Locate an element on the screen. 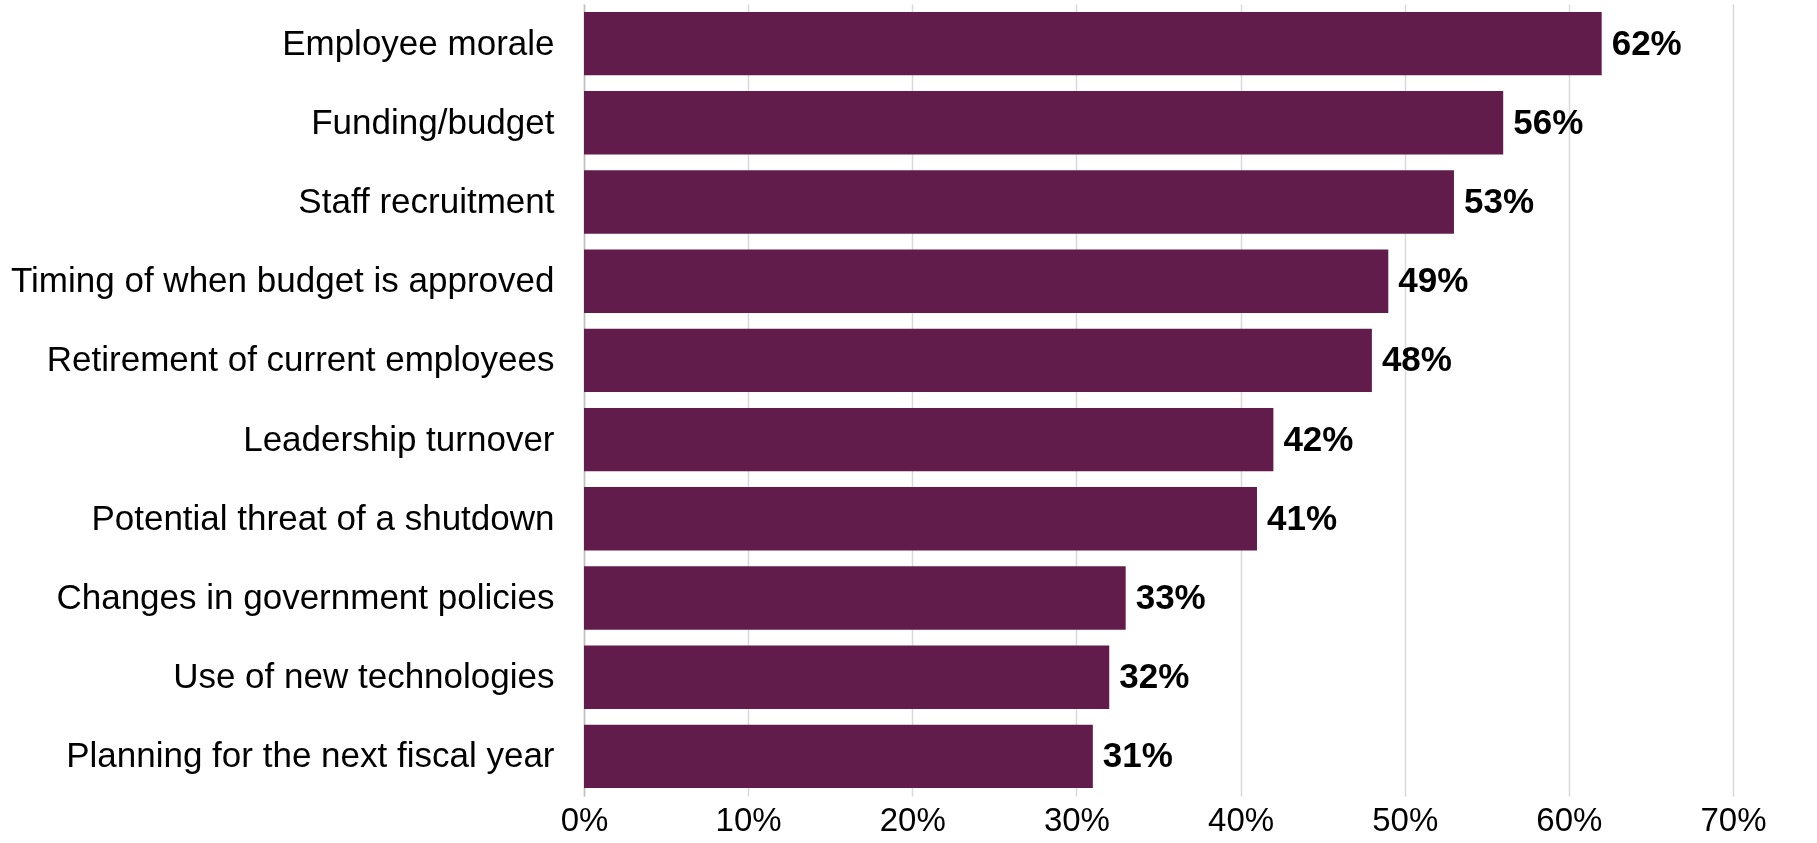 This screenshot has height=843, width=1817. y-tick-label: Timing of when budget is approved is located at coordinates (283, 280).